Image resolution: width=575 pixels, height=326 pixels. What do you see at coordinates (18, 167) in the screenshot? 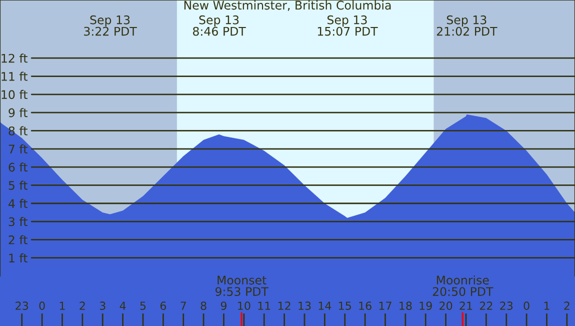
I see `y-tick-label: 6 ft` at bounding box center [18, 167].